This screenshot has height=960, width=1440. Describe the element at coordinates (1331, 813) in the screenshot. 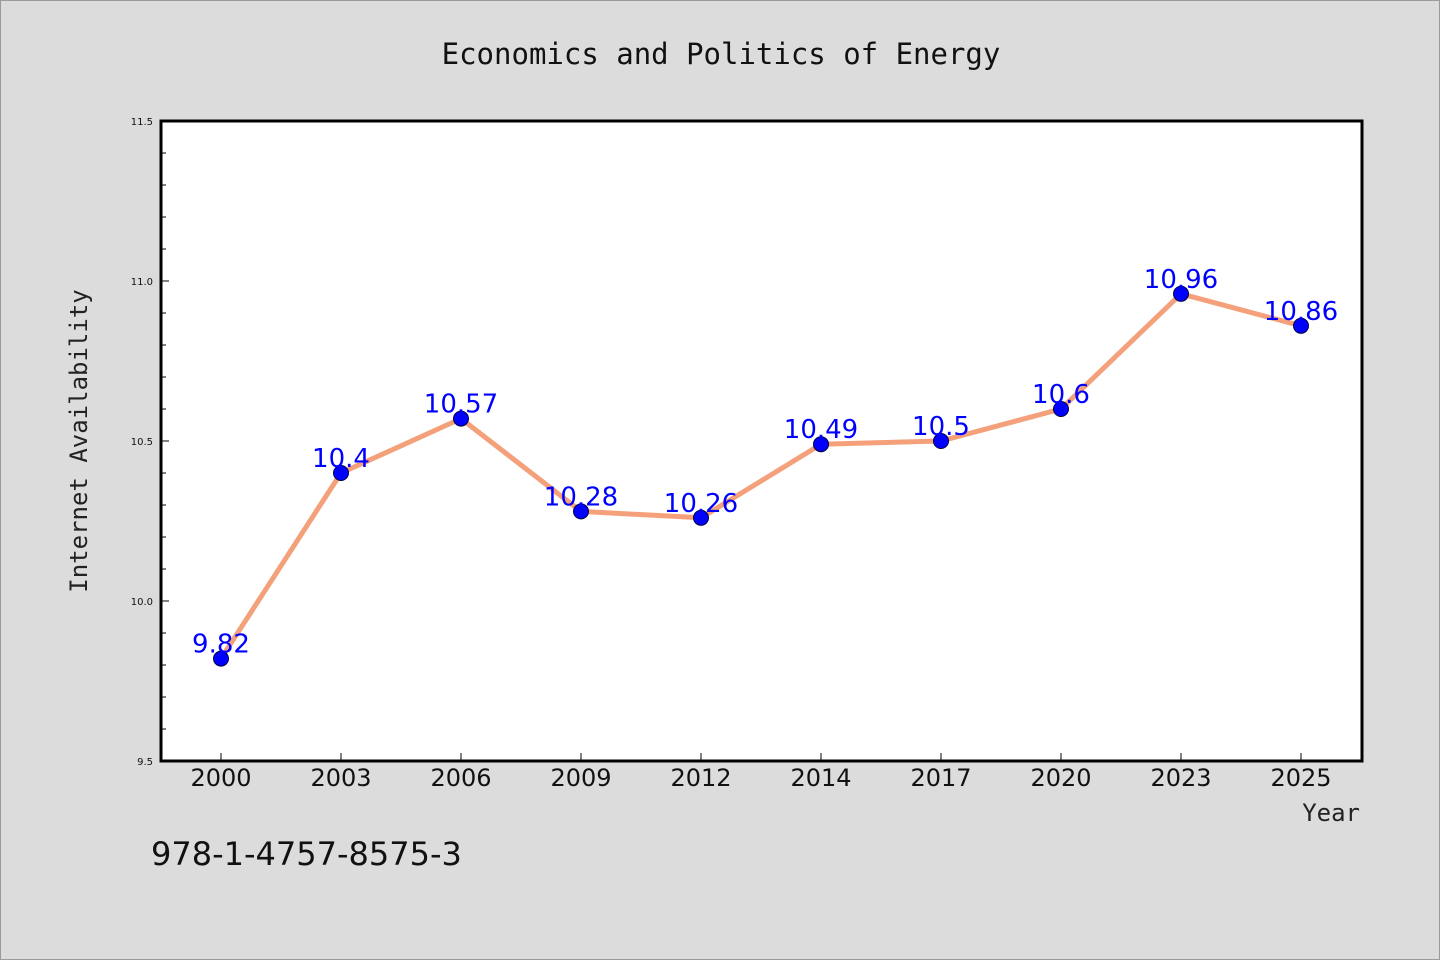

I see `x-axis-label: Year` at that location.